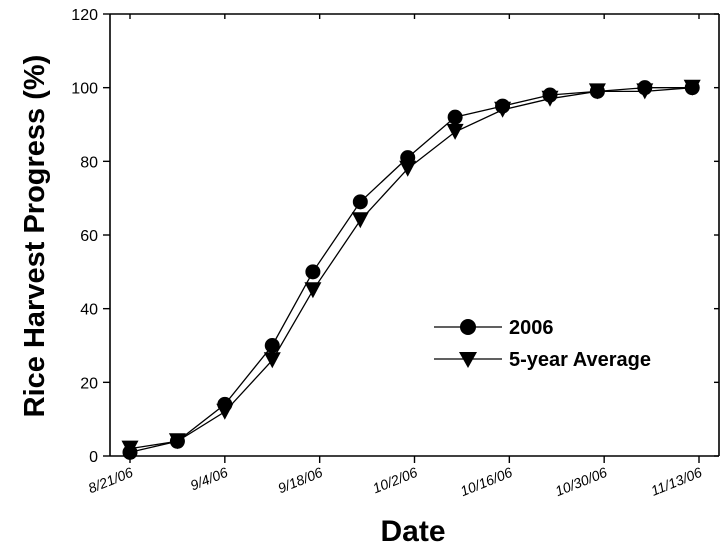 The image size is (721, 550). What do you see at coordinates (412, 531) in the screenshot?
I see `x-axis-label: Date` at bounding box center [412, 531].